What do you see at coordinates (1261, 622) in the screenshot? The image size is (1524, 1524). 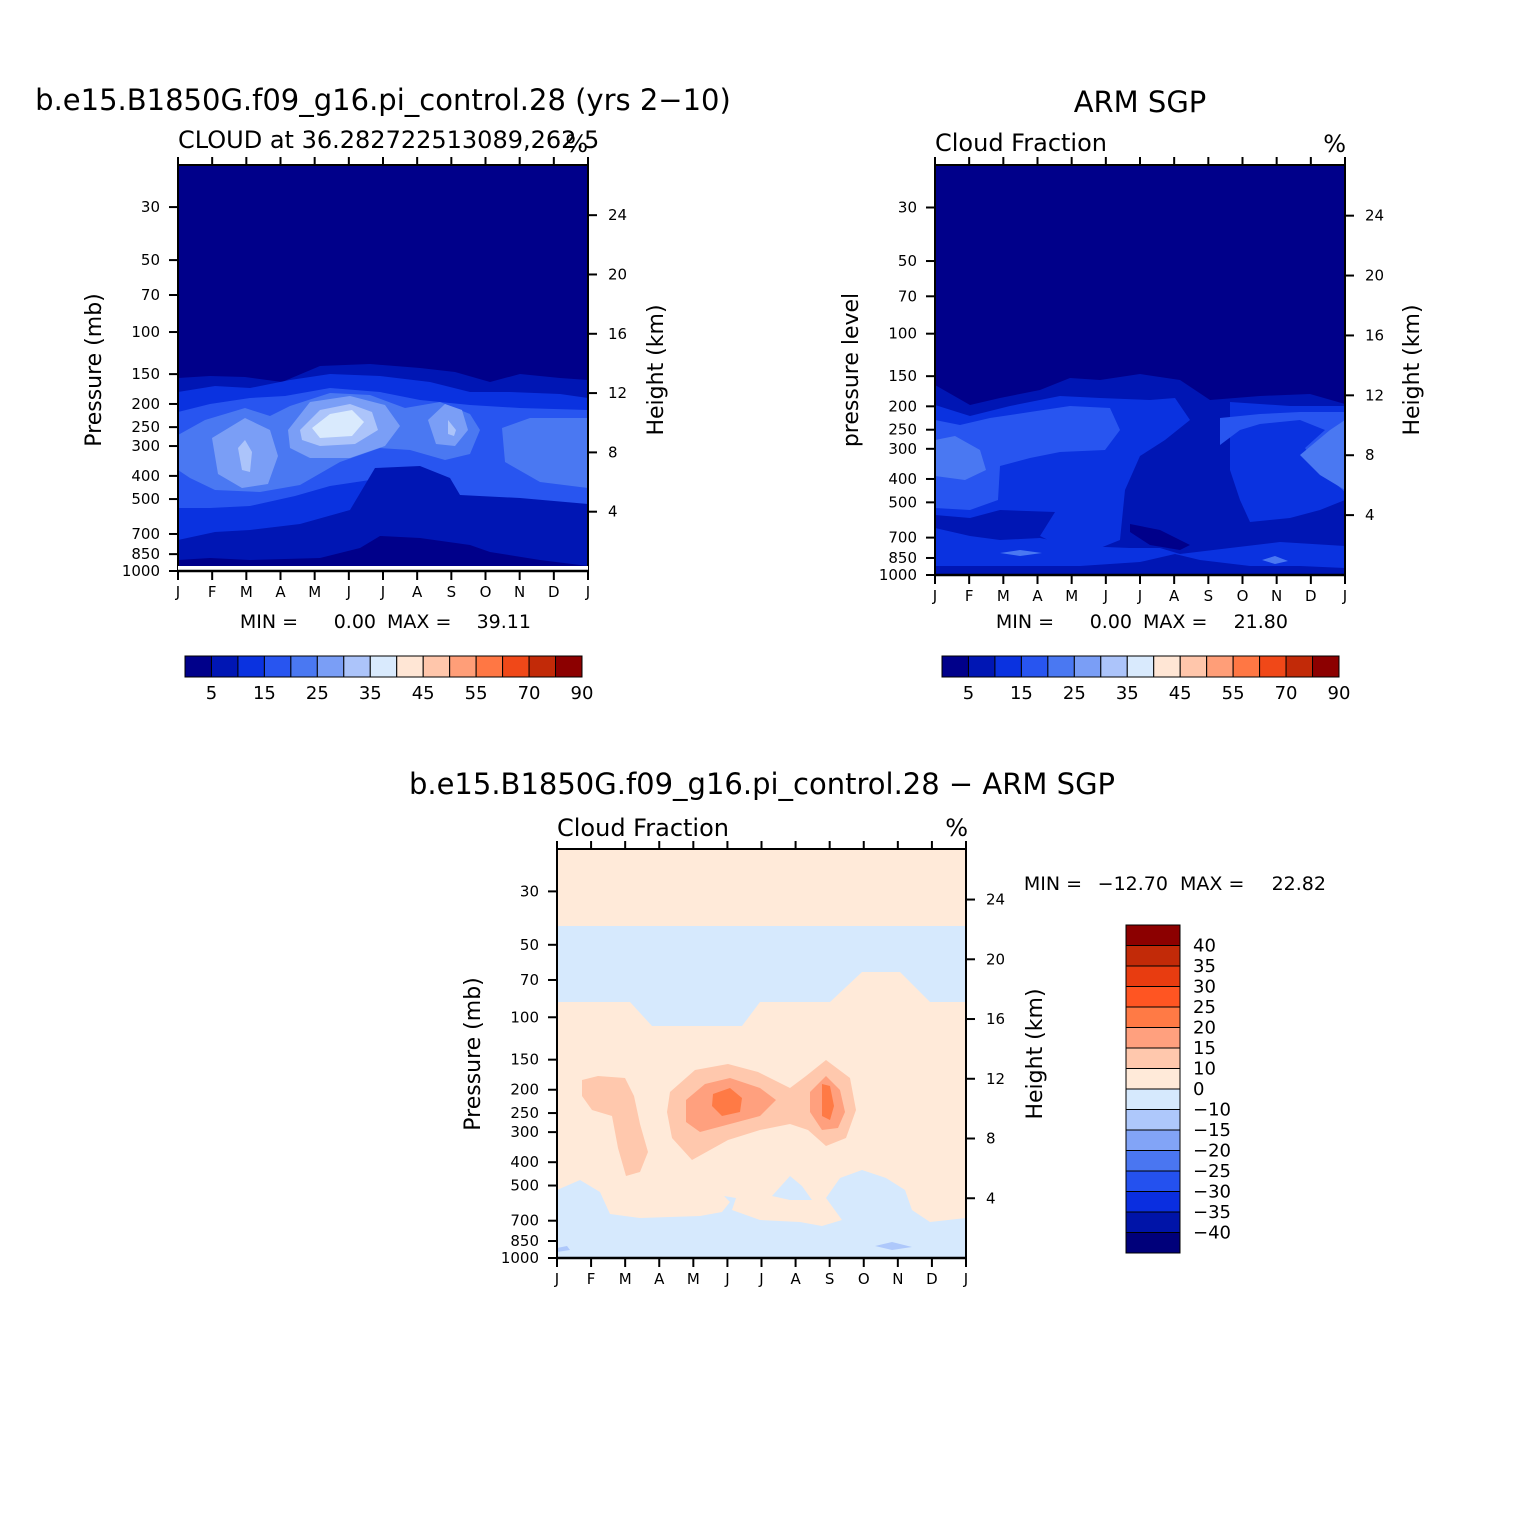 I see `panel2-max-value: 21.80` at bounding box center [1261, 622].